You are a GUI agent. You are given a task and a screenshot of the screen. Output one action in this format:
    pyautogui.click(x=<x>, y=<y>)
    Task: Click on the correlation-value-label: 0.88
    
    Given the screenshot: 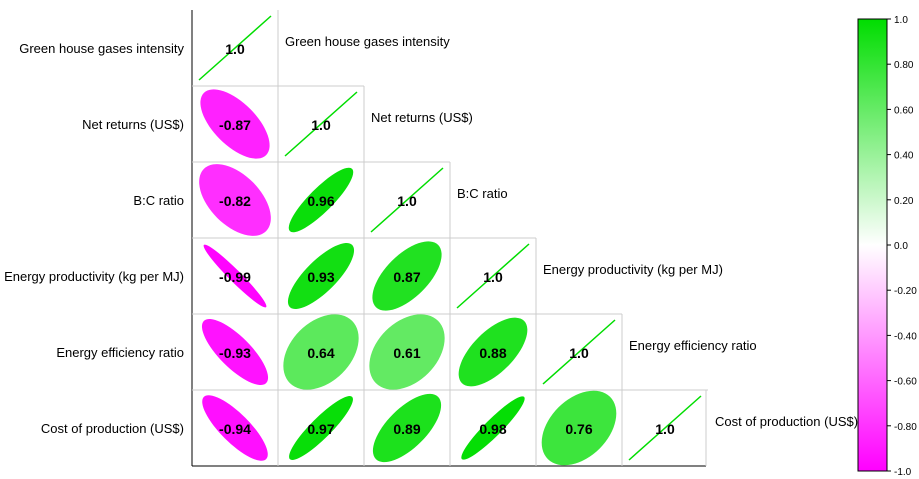 What is the action you would take?
    pyautogui.click(x=492, y=353)
    